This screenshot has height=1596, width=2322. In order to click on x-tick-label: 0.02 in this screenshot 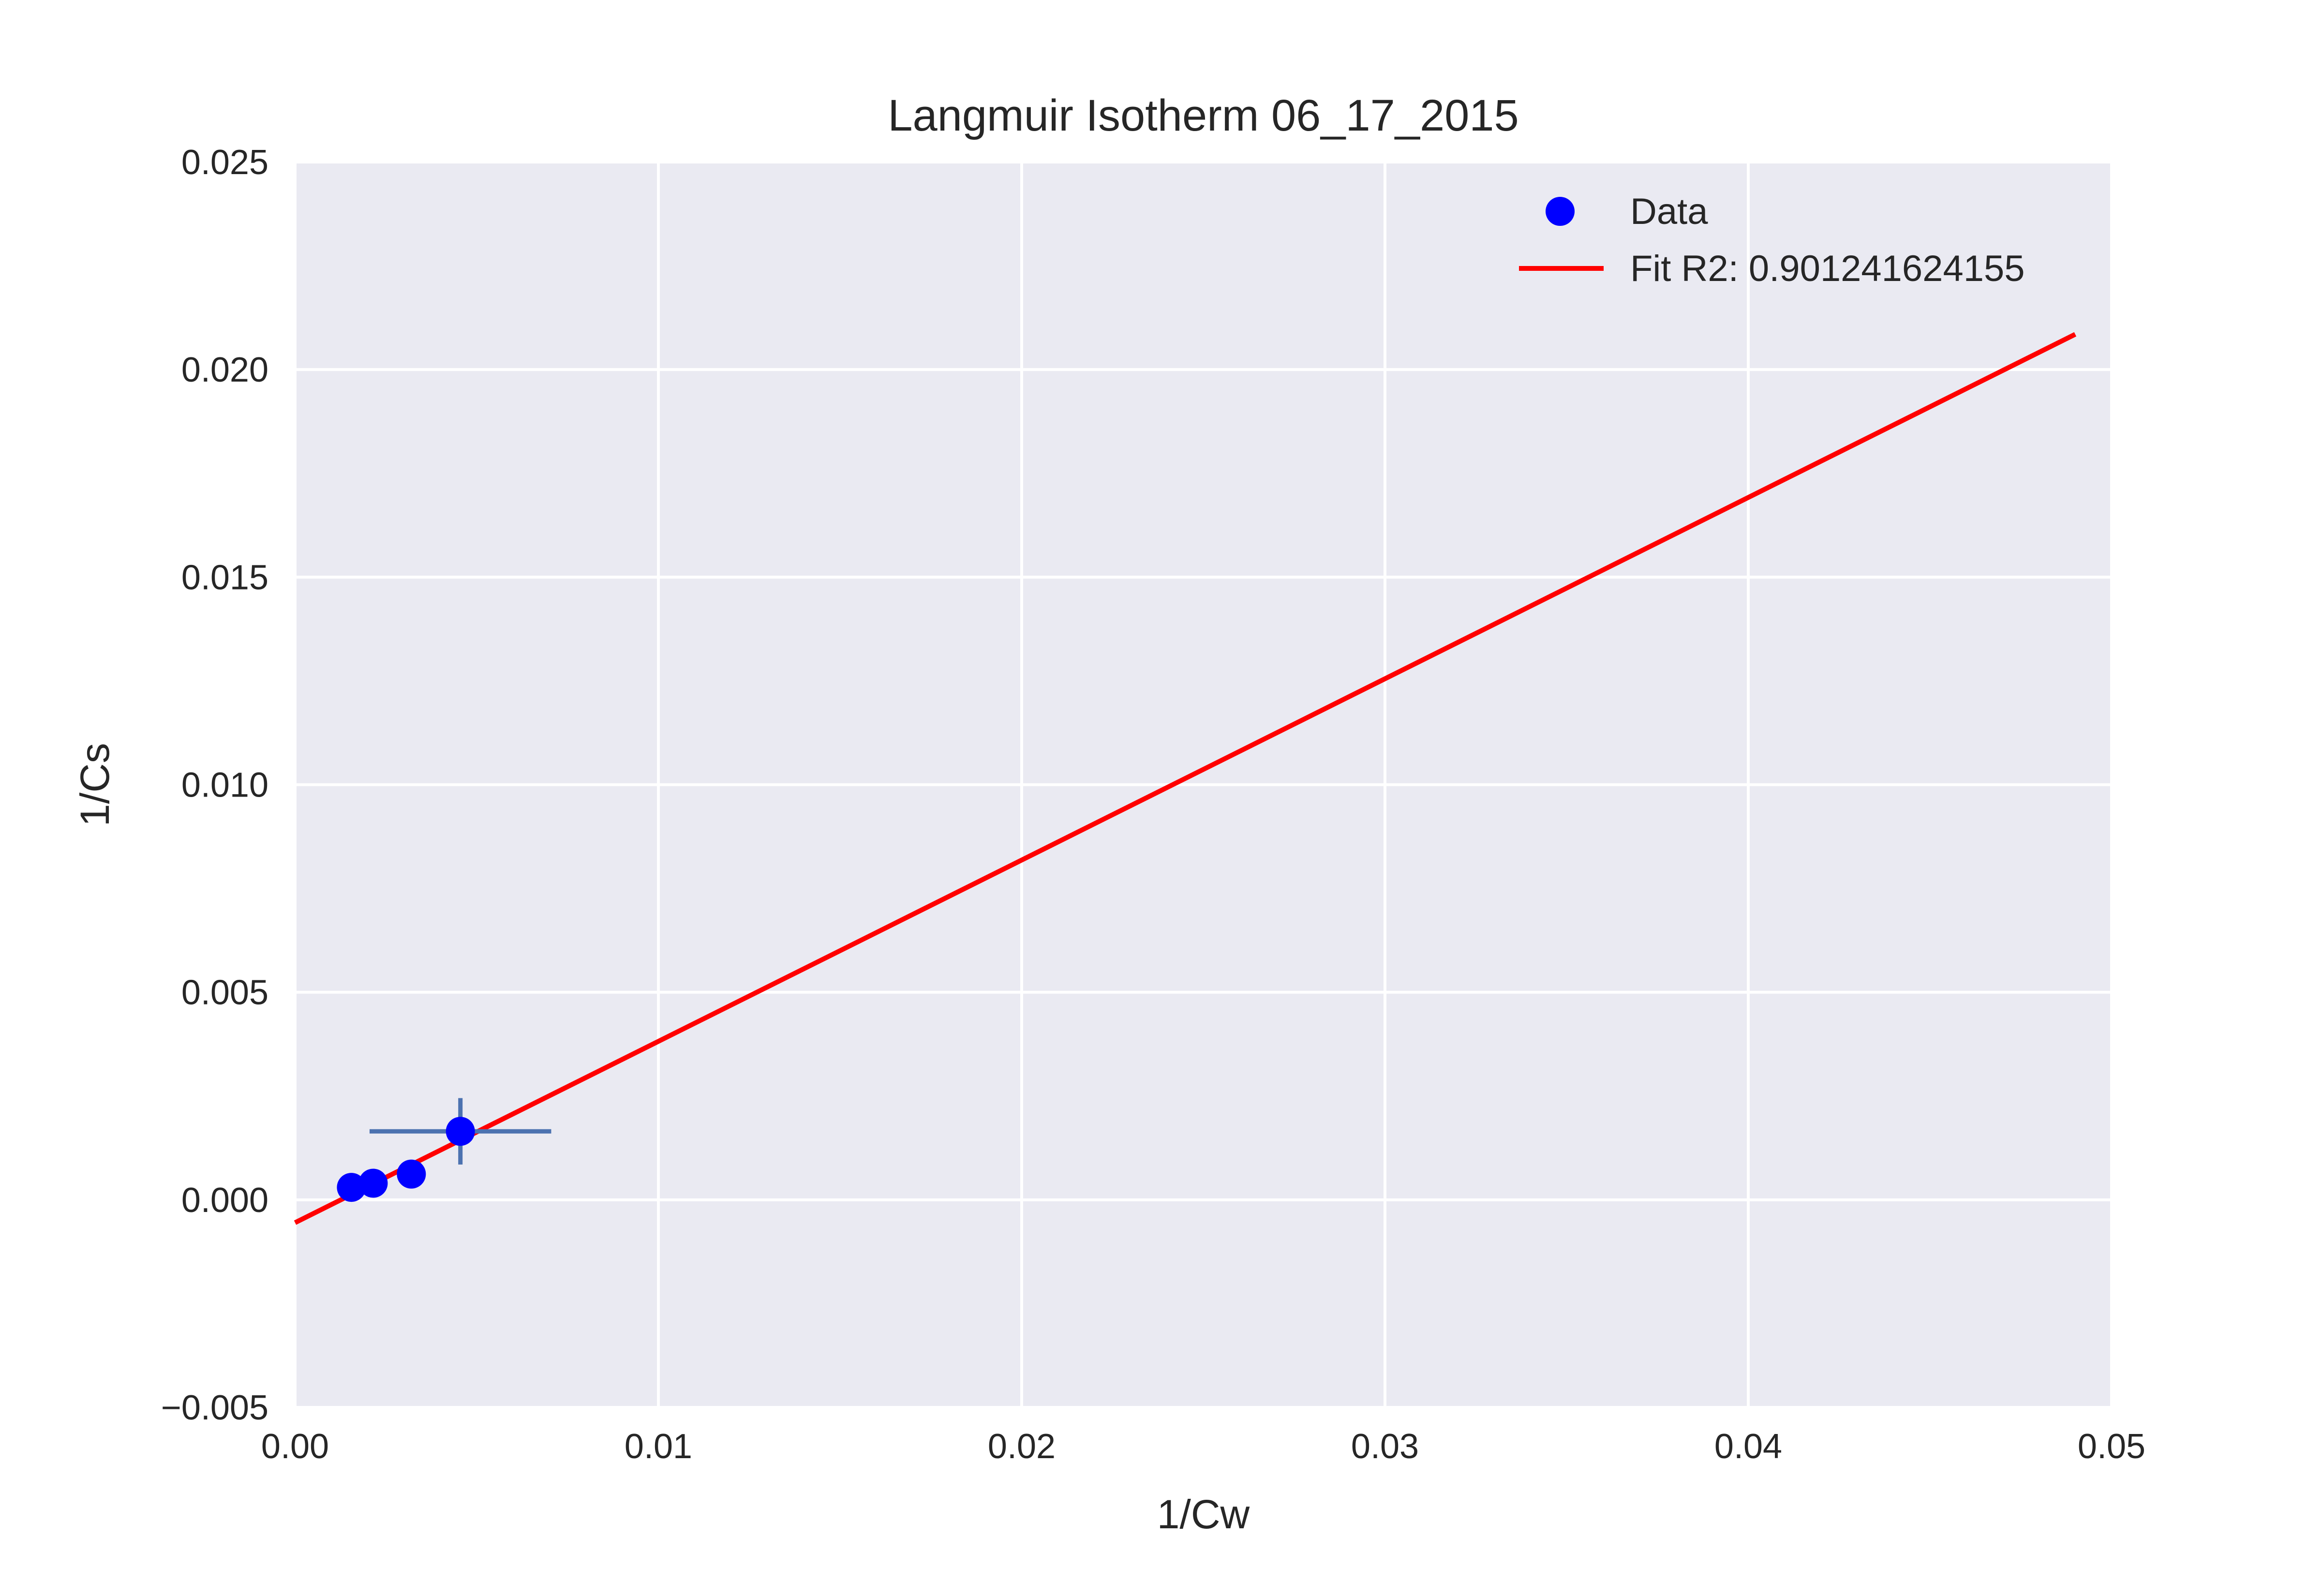, I will do `click(1022, 1446)`.